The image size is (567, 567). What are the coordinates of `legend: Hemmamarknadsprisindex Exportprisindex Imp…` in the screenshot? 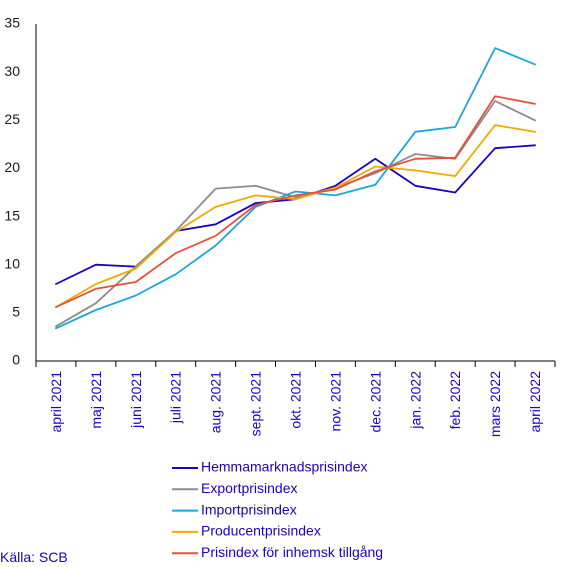 It's located at (277, 509).